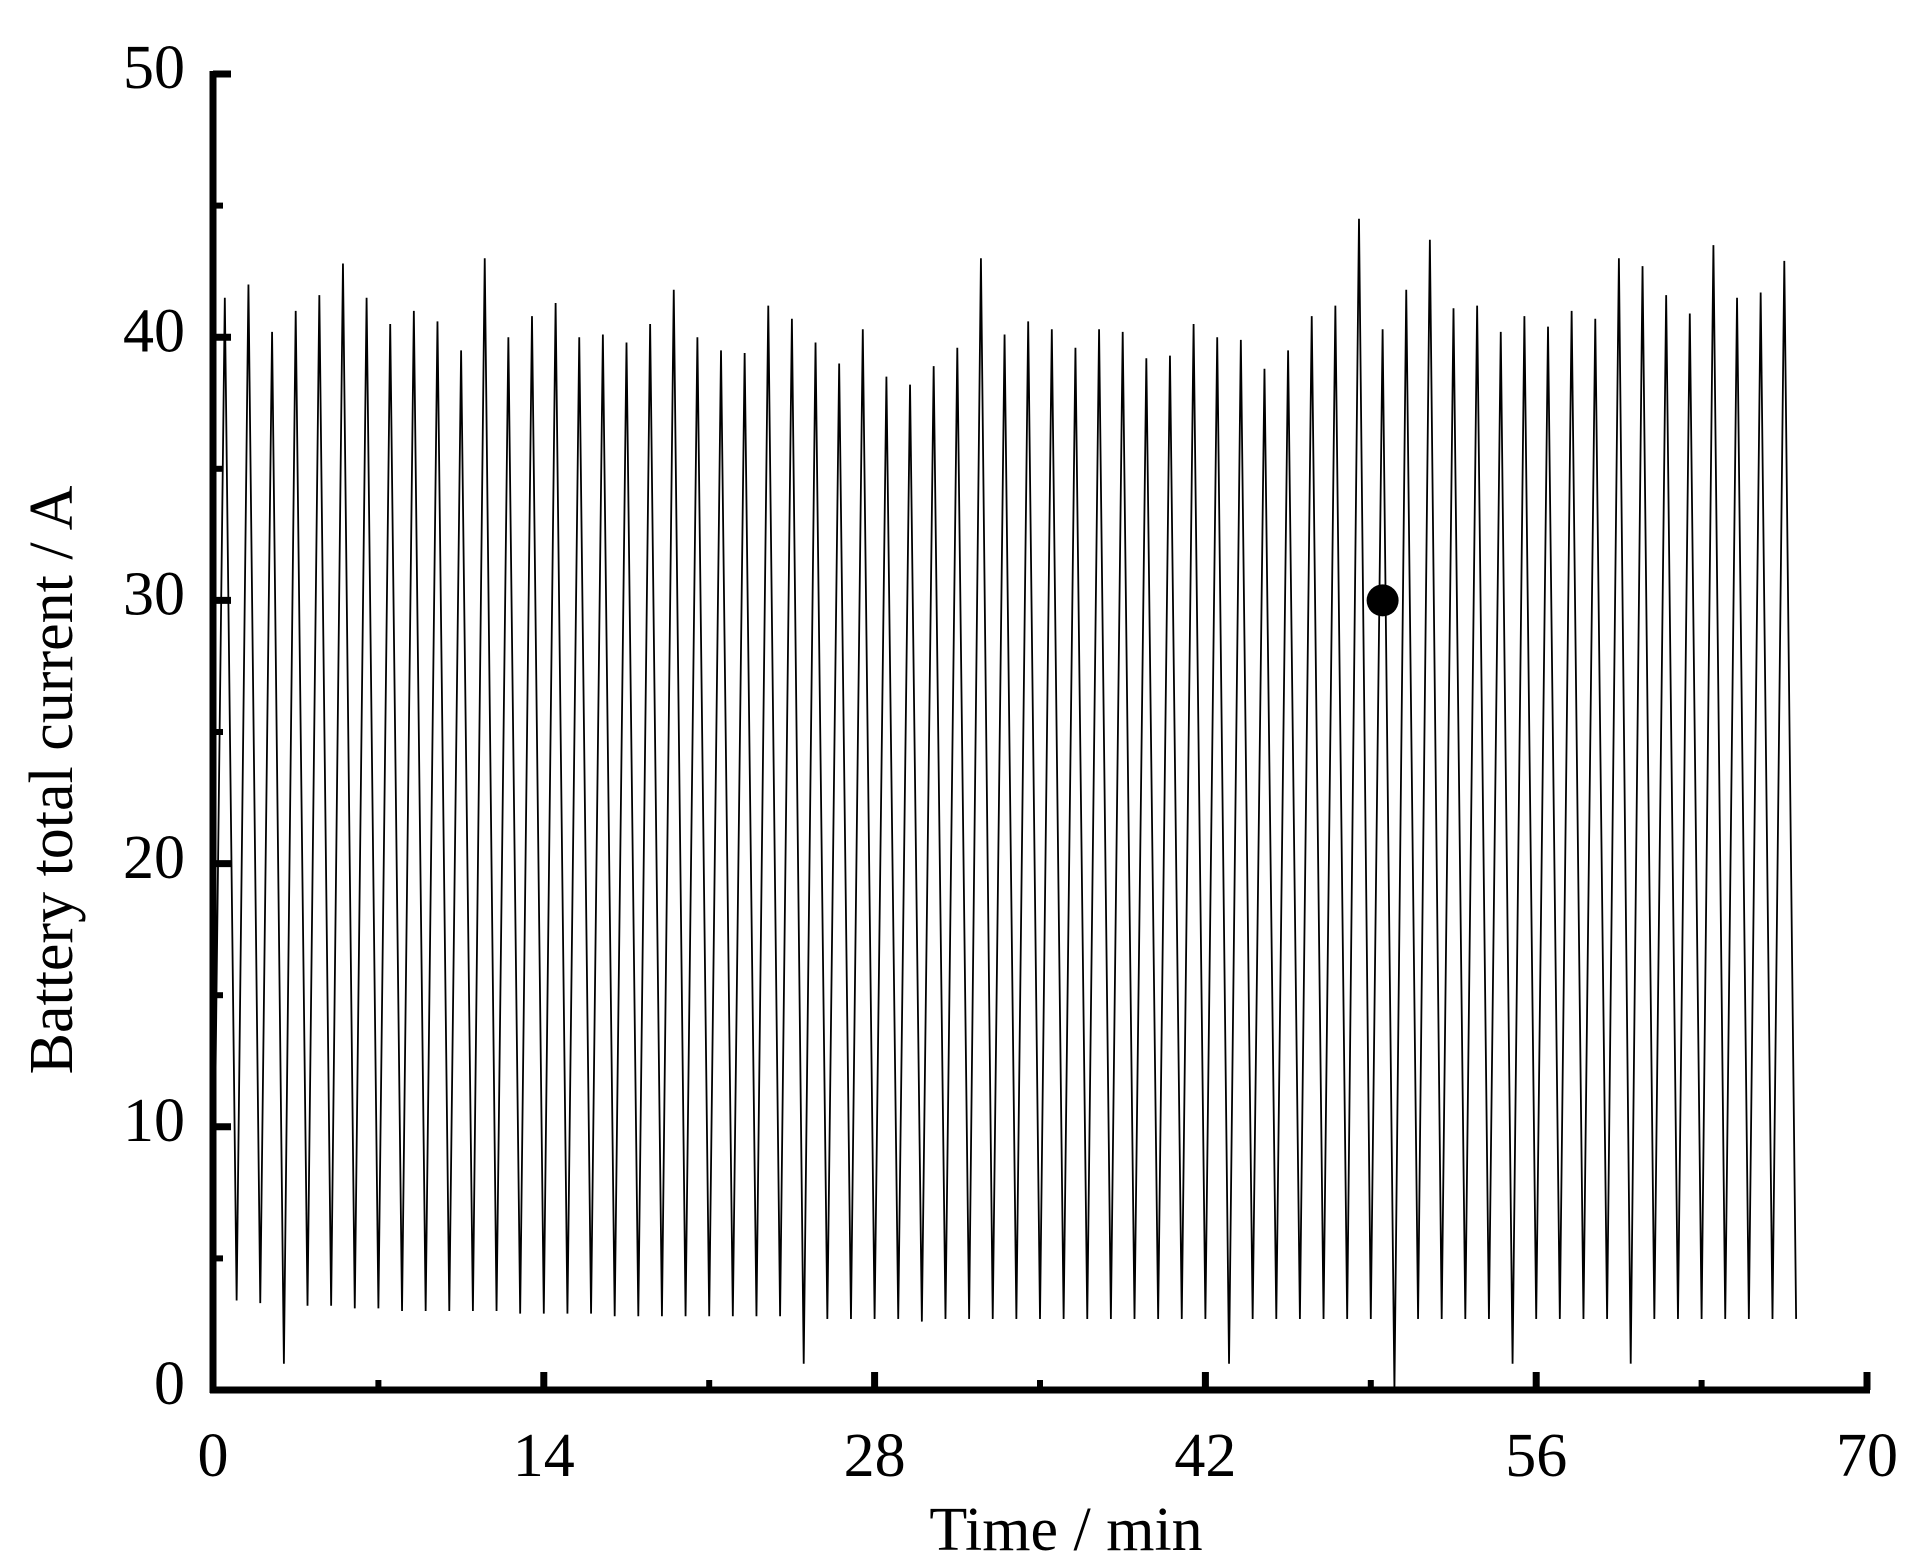  What do you see at coordinates (1065, 1530) in the screenshot?
I see `x-axis-label: Time / min` at bounding box center [1065, 1530].